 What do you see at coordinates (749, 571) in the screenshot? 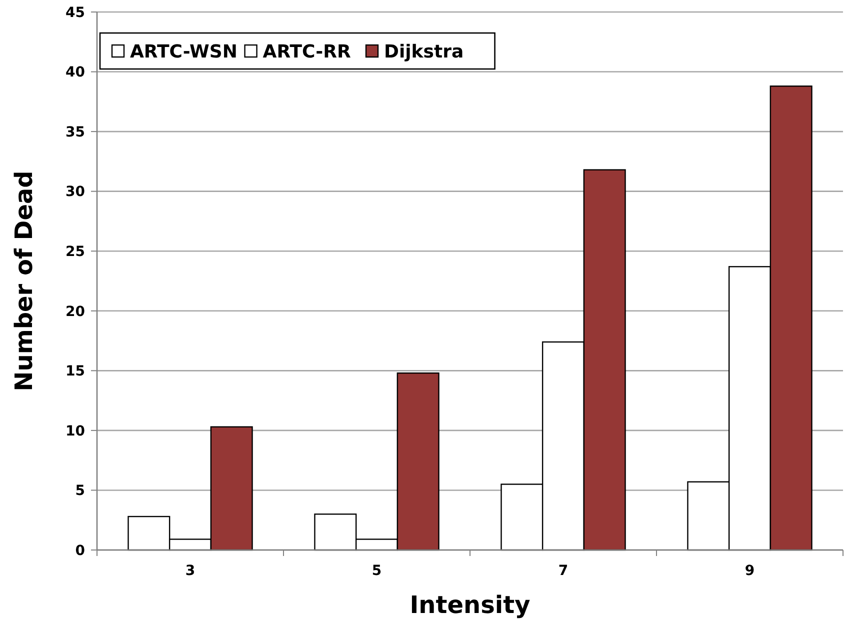
I see `x-tick-label: 9` at bounding box center [749, 571].